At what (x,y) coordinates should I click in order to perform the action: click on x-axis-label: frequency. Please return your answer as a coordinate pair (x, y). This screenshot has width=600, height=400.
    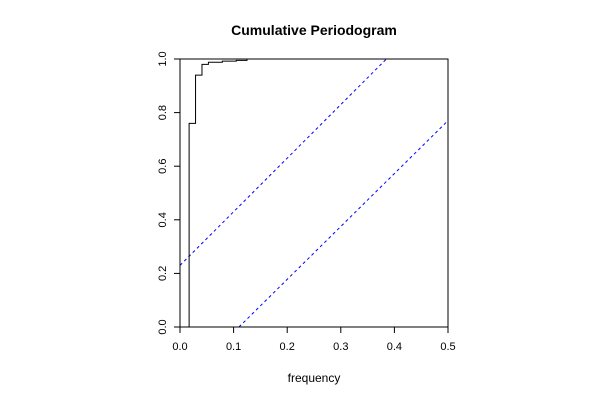
    Looking at the image, I should click on (314, 378).